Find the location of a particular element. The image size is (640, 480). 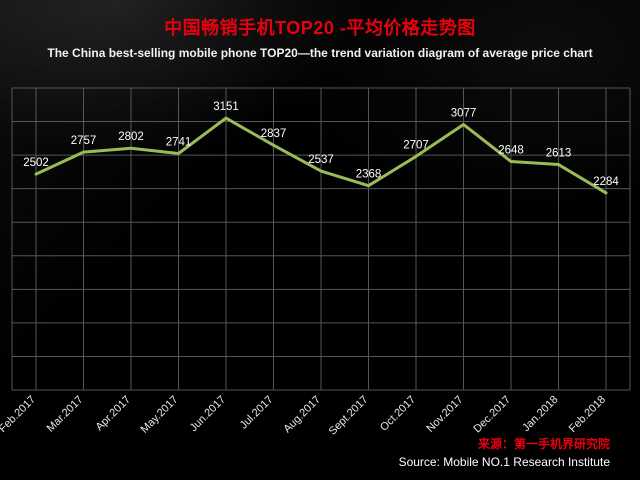

x-tick-label: Apr.2017 is located at coordinates (113, 414).